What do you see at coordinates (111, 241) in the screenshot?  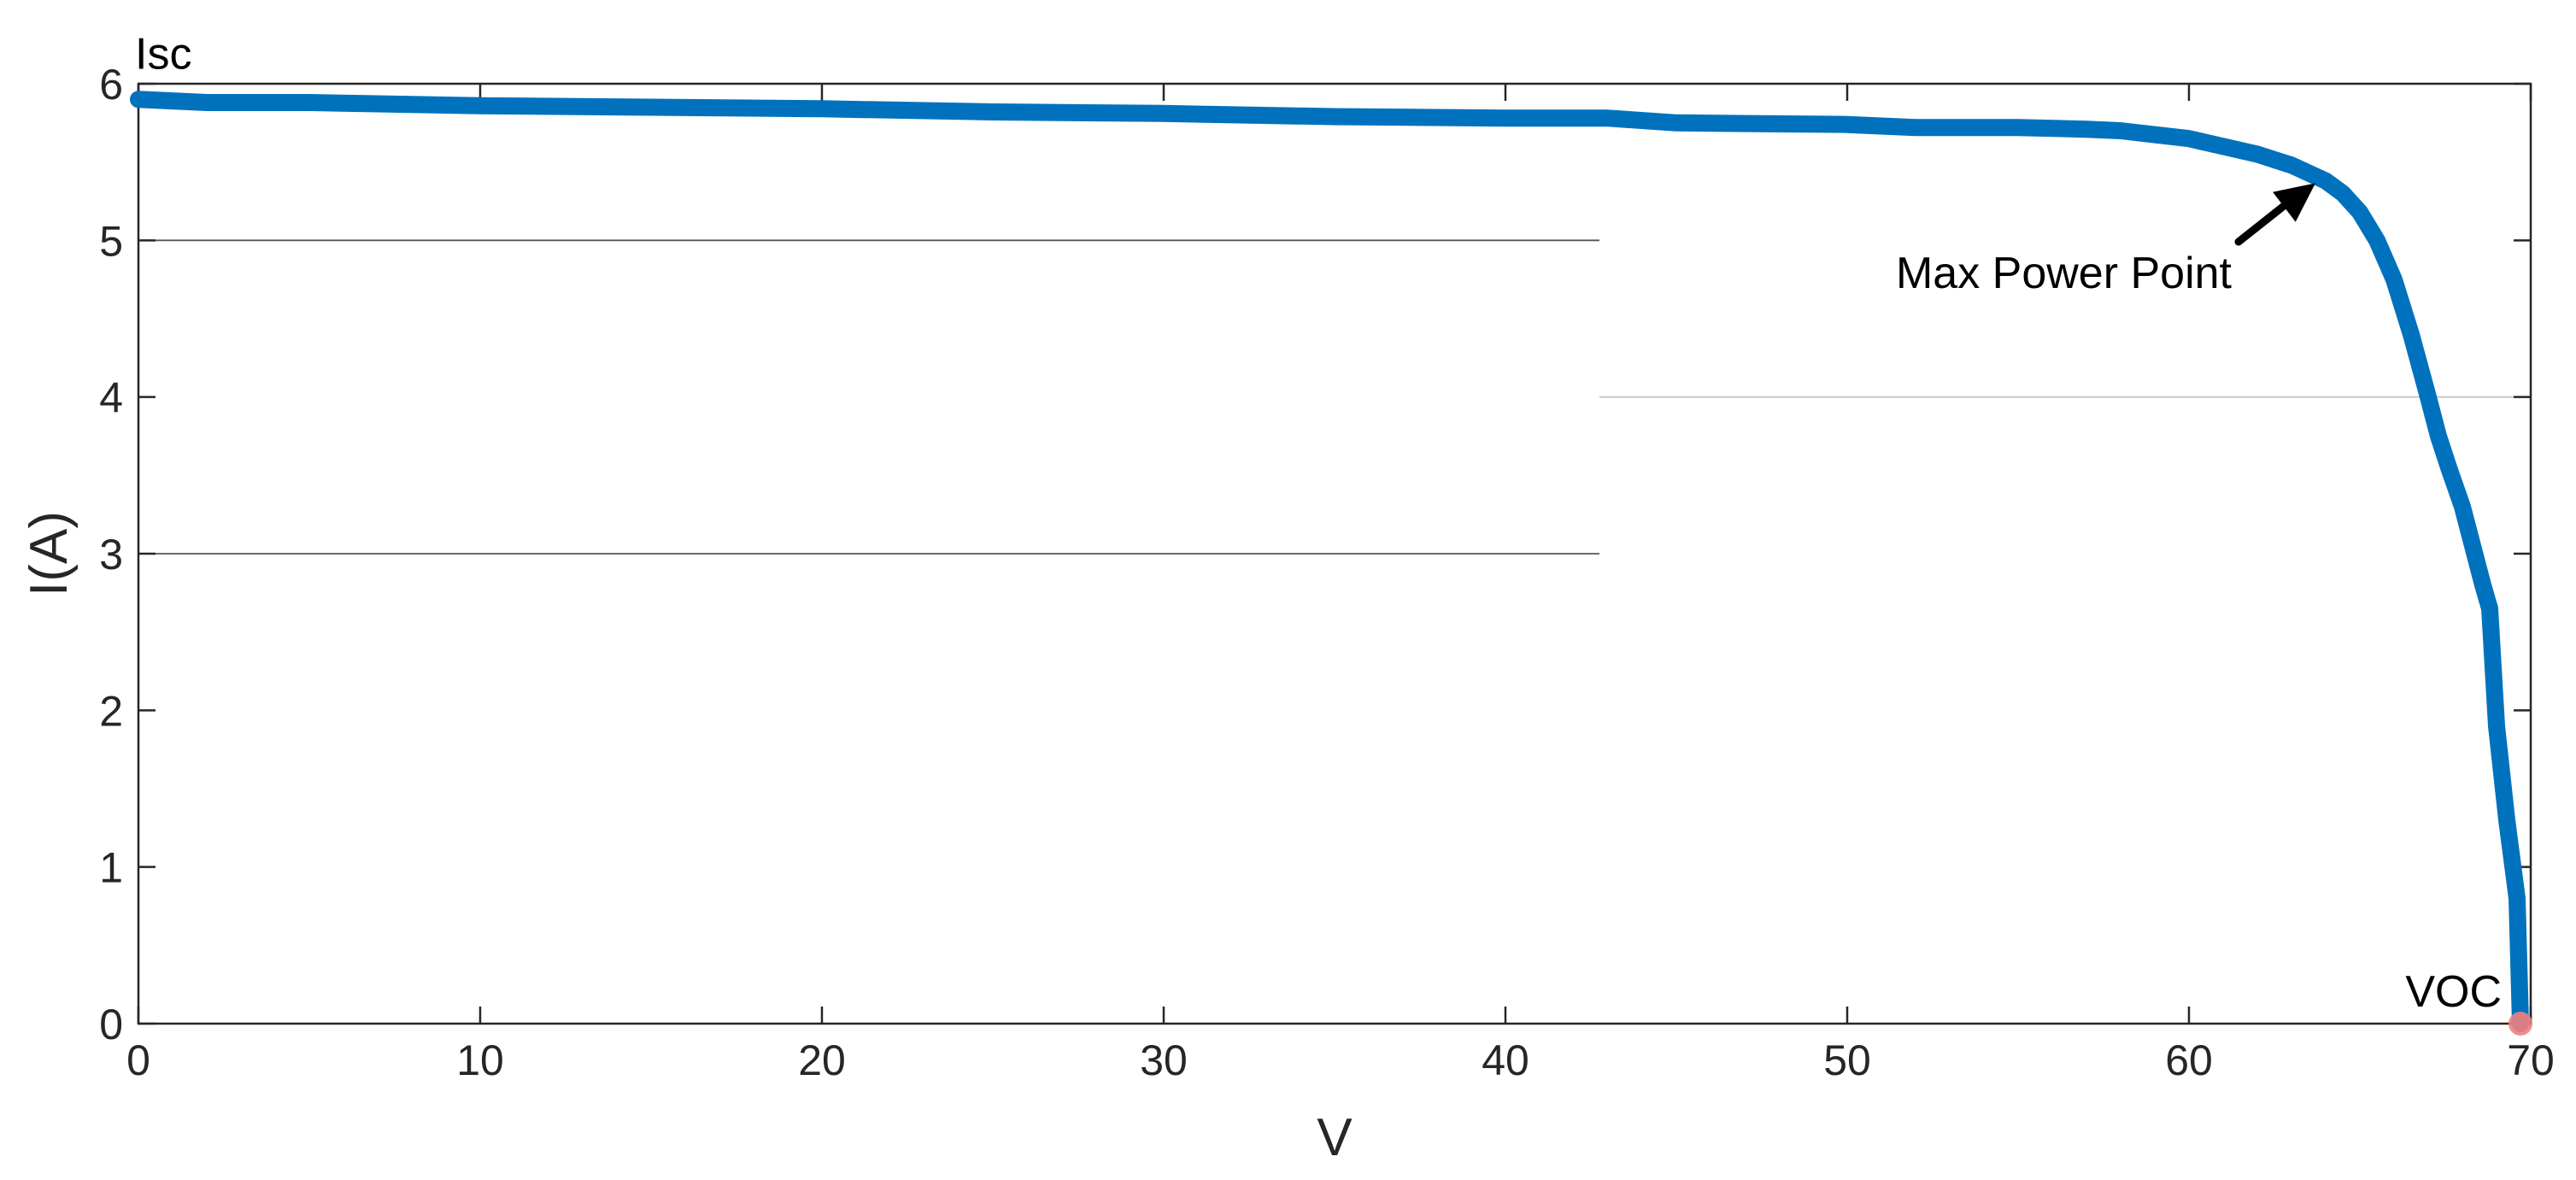 I see `y-tick-label-5: 5` at bounding box center [111, 241].